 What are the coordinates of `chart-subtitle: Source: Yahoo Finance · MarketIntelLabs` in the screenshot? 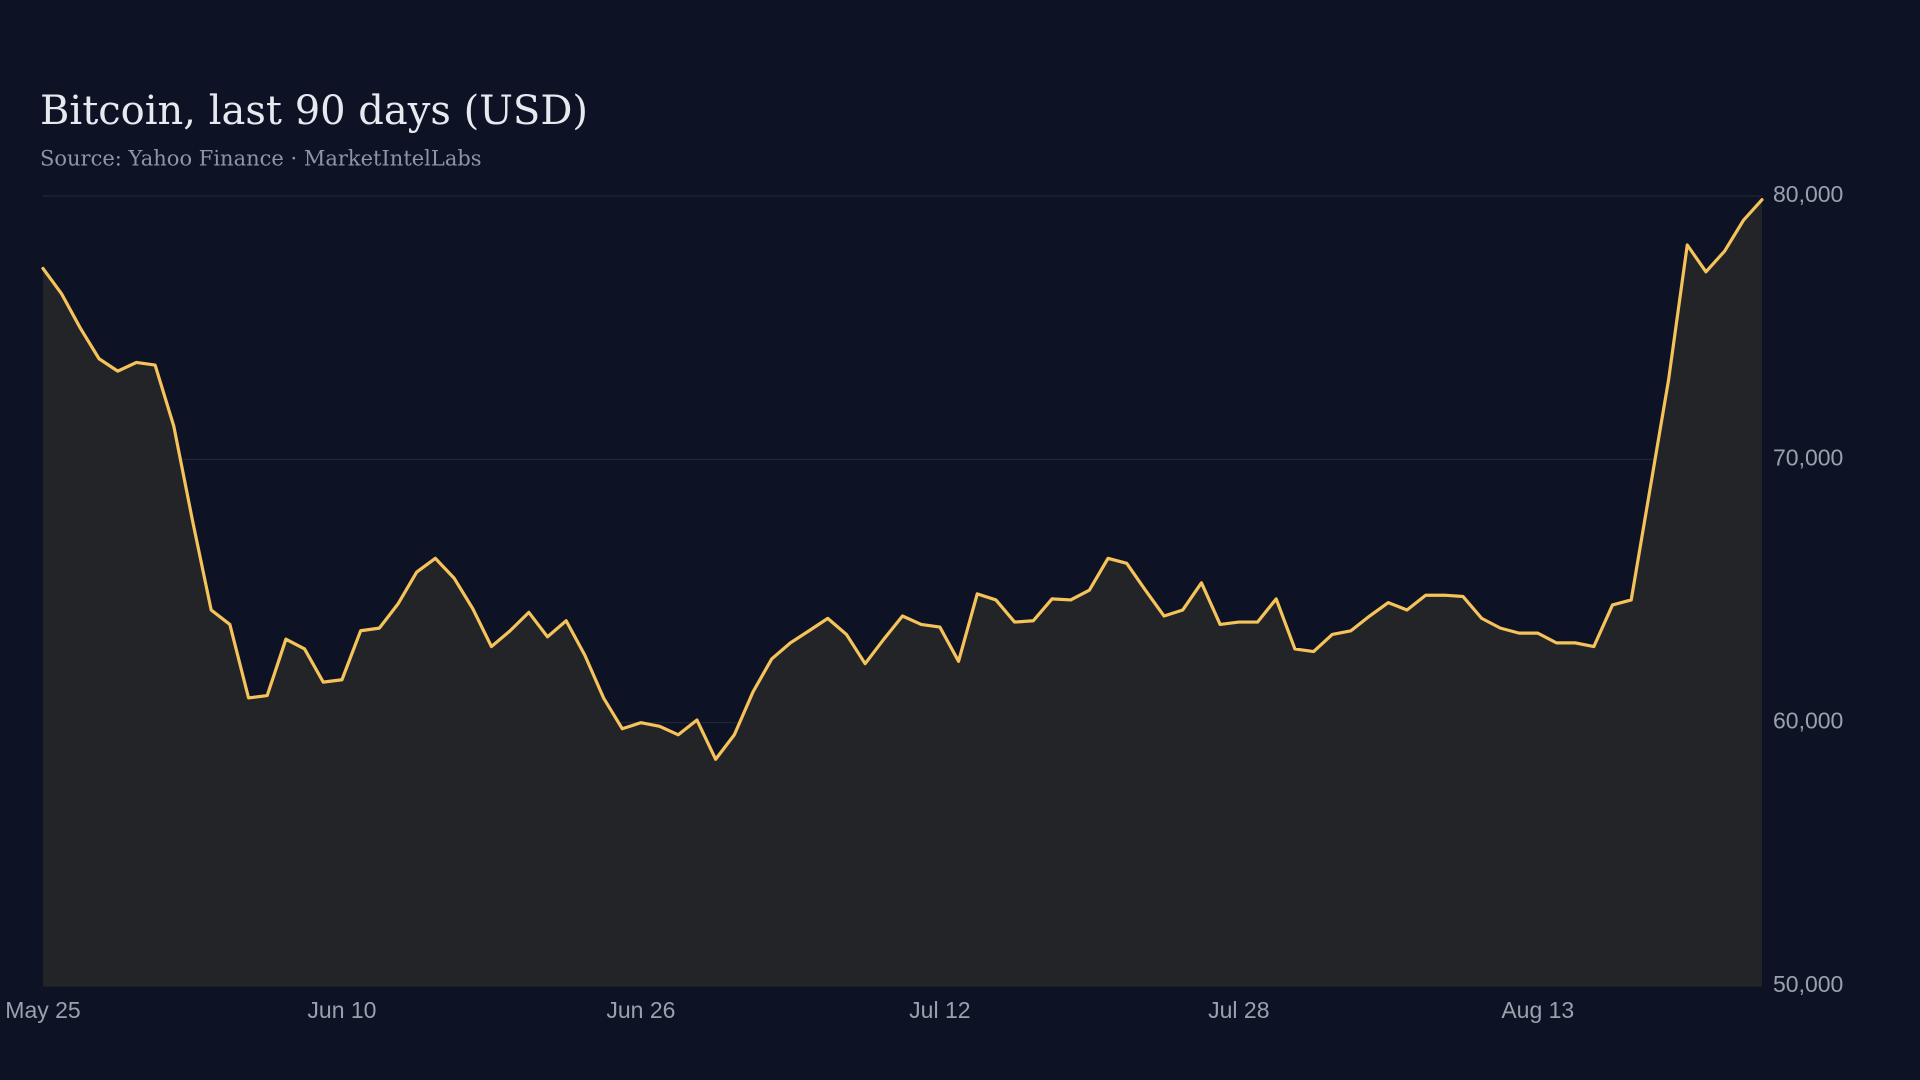 It's located at (261, 159).